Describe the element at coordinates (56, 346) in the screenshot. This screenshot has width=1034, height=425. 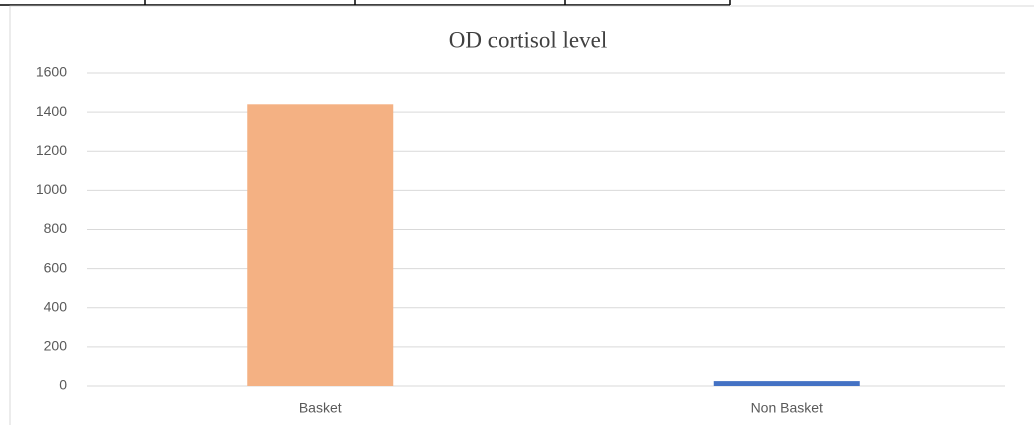
I see `y-tick-label: 200` at that location.